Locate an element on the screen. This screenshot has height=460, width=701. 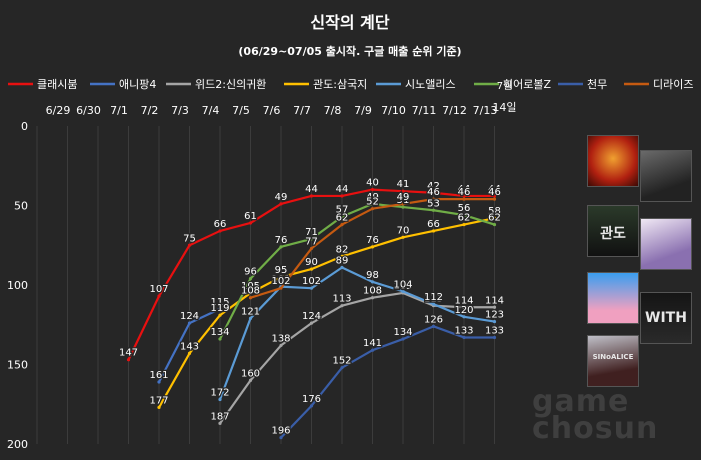
legend-label: 시노앨리스 is located at coordinates (430, 84).